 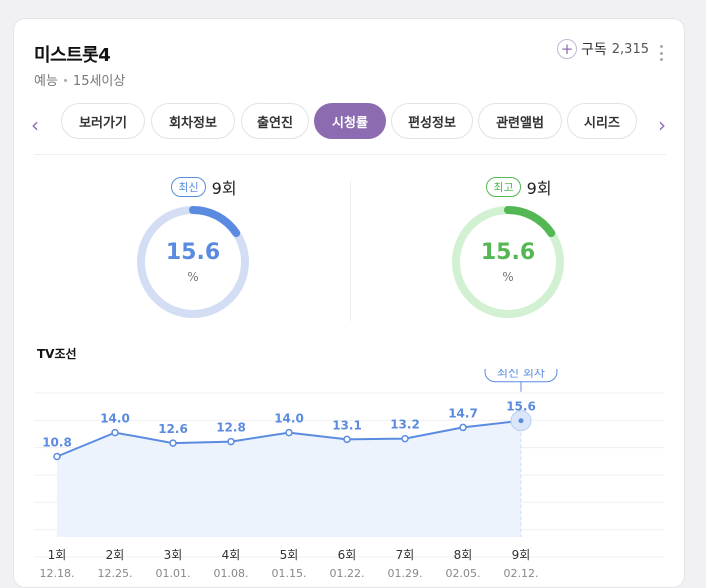 I want to click on data-label: 13.2, so click(x=405, y=425).